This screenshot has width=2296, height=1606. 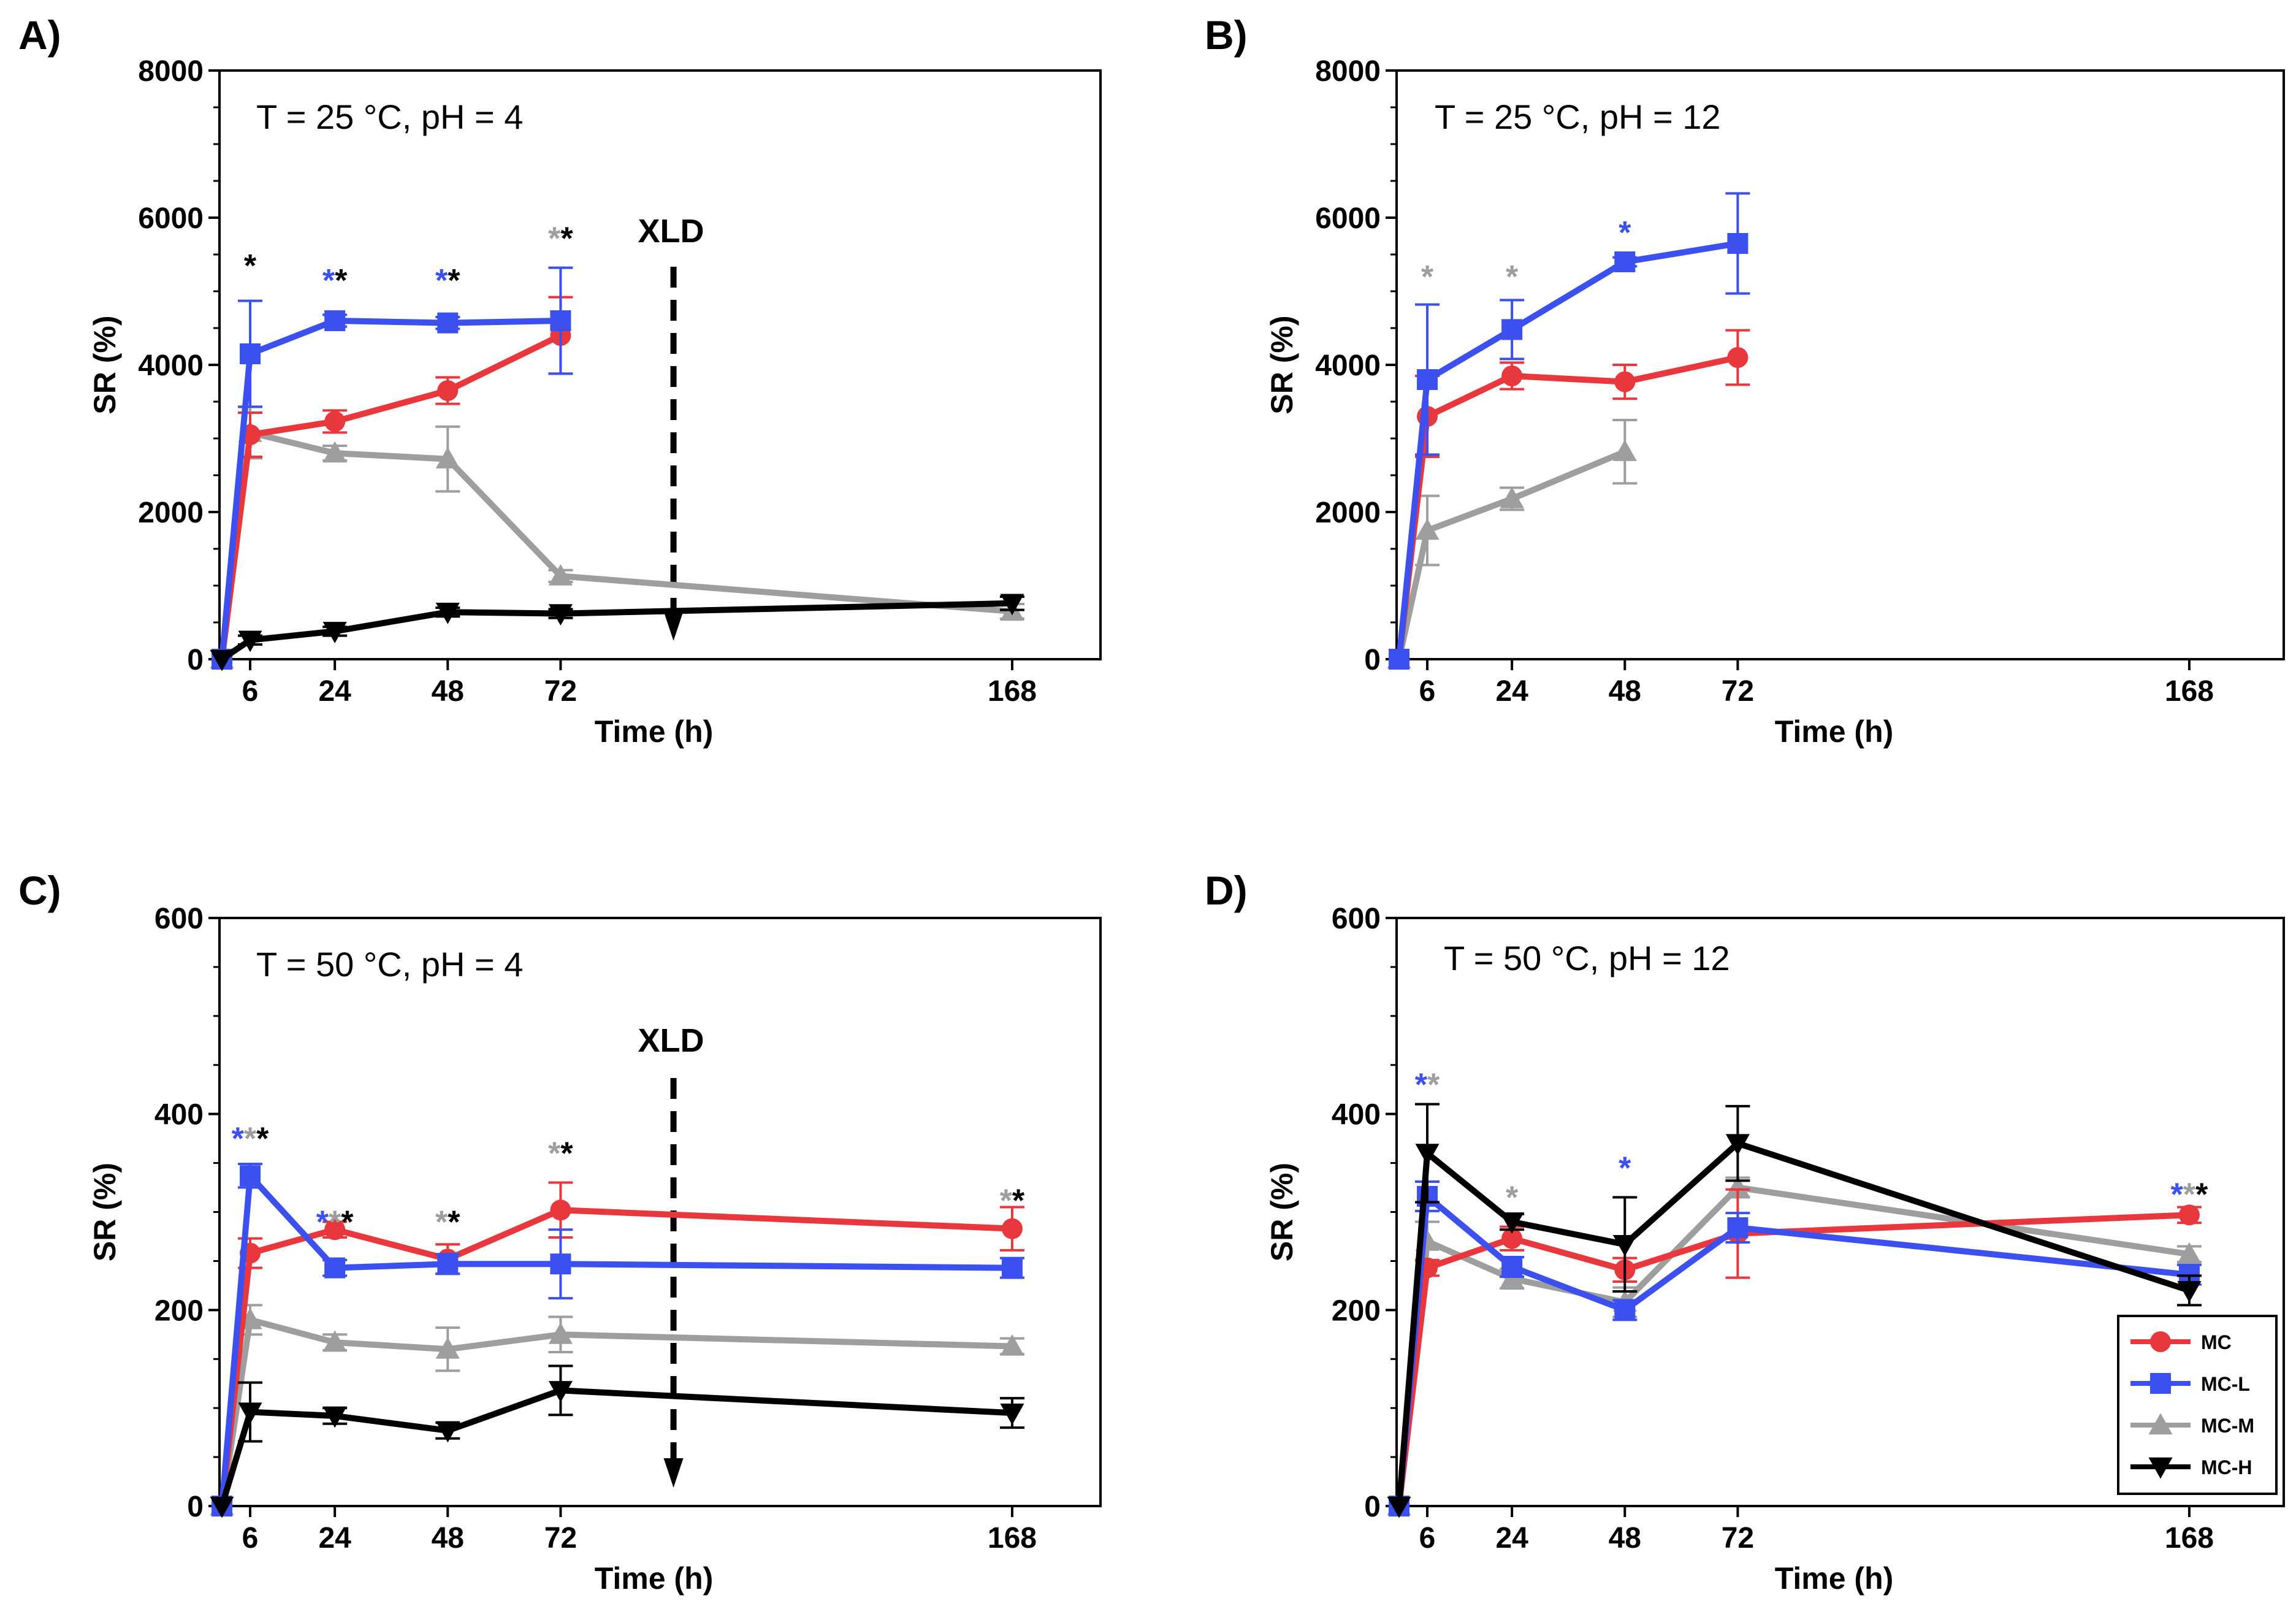 I want to click on plot-frame, so click(x=660, y=365).